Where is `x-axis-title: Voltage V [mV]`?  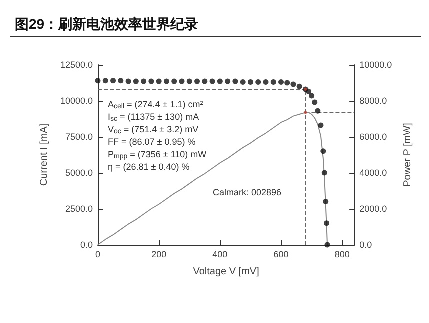 x-axis-title: Voltage V [mV] is located at coordinates (226, 272).